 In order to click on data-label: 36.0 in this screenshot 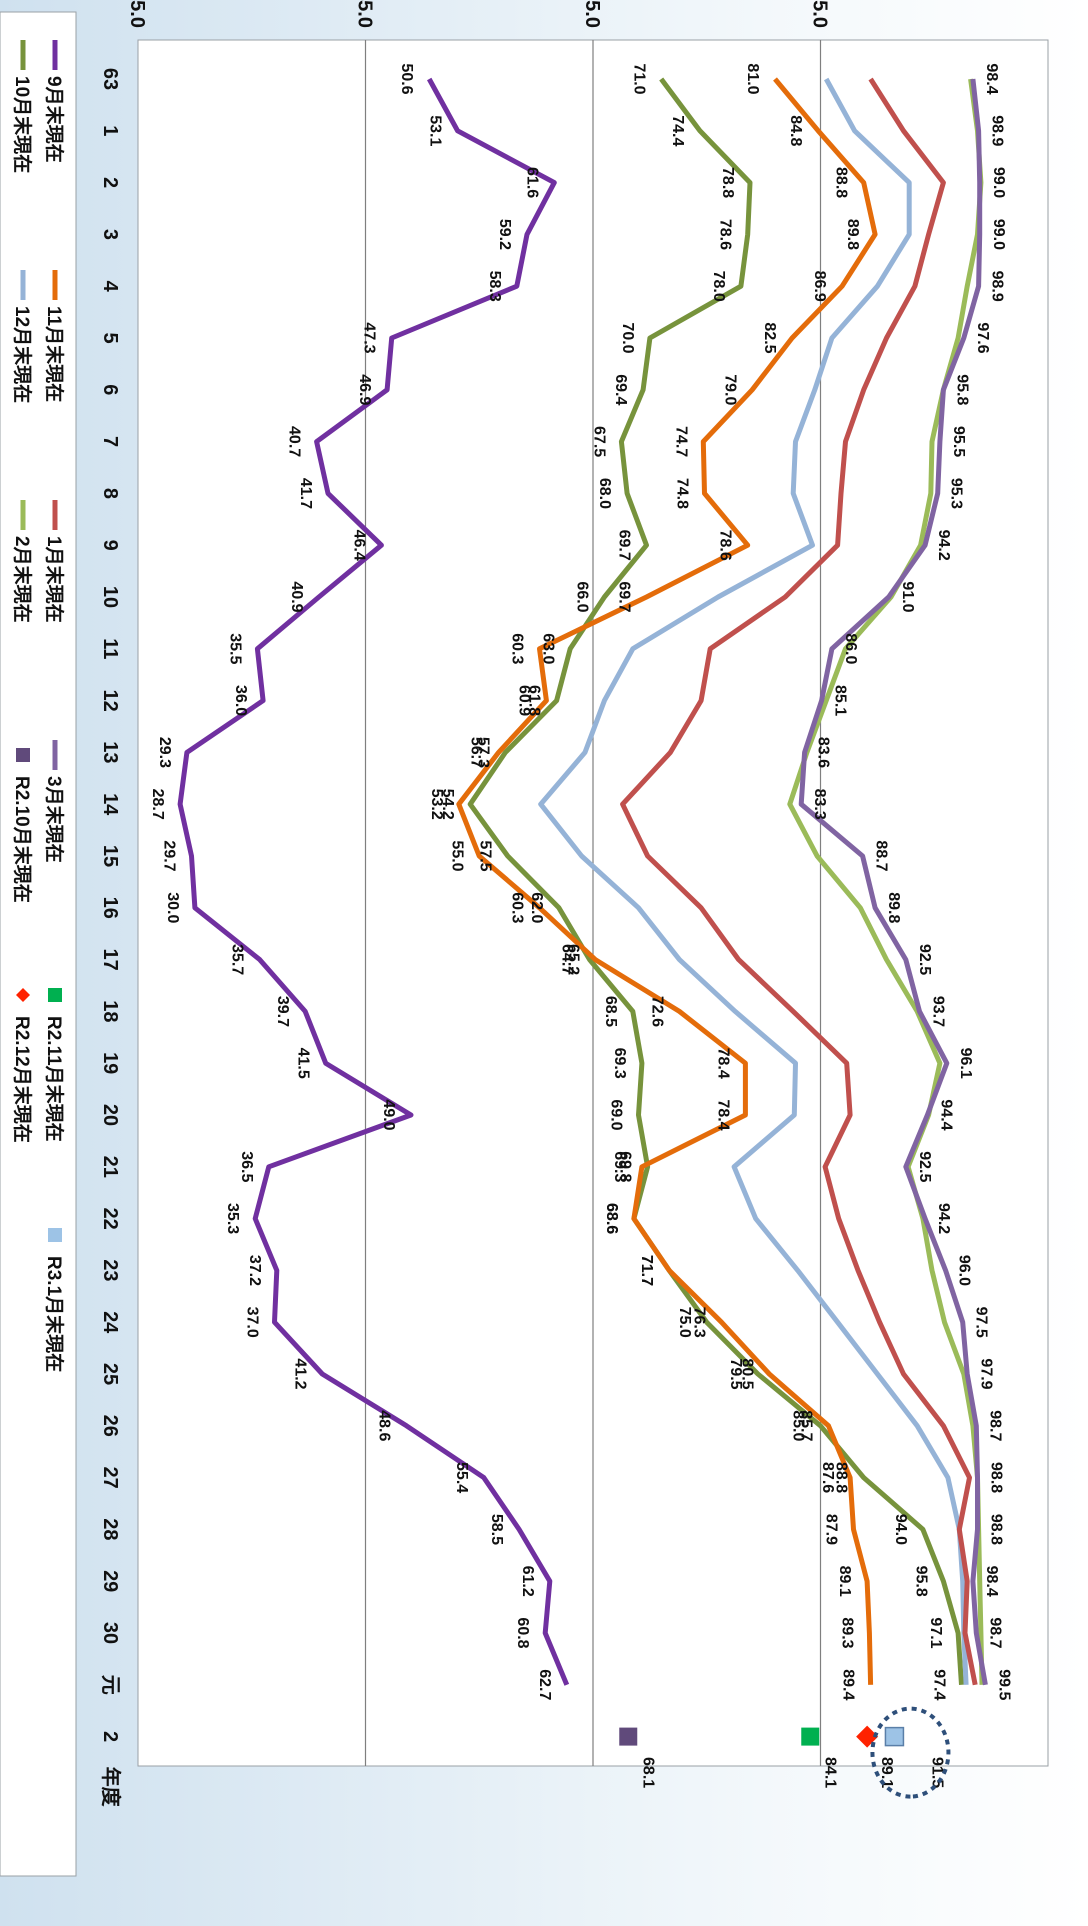, I will do `click(240, 700)`.